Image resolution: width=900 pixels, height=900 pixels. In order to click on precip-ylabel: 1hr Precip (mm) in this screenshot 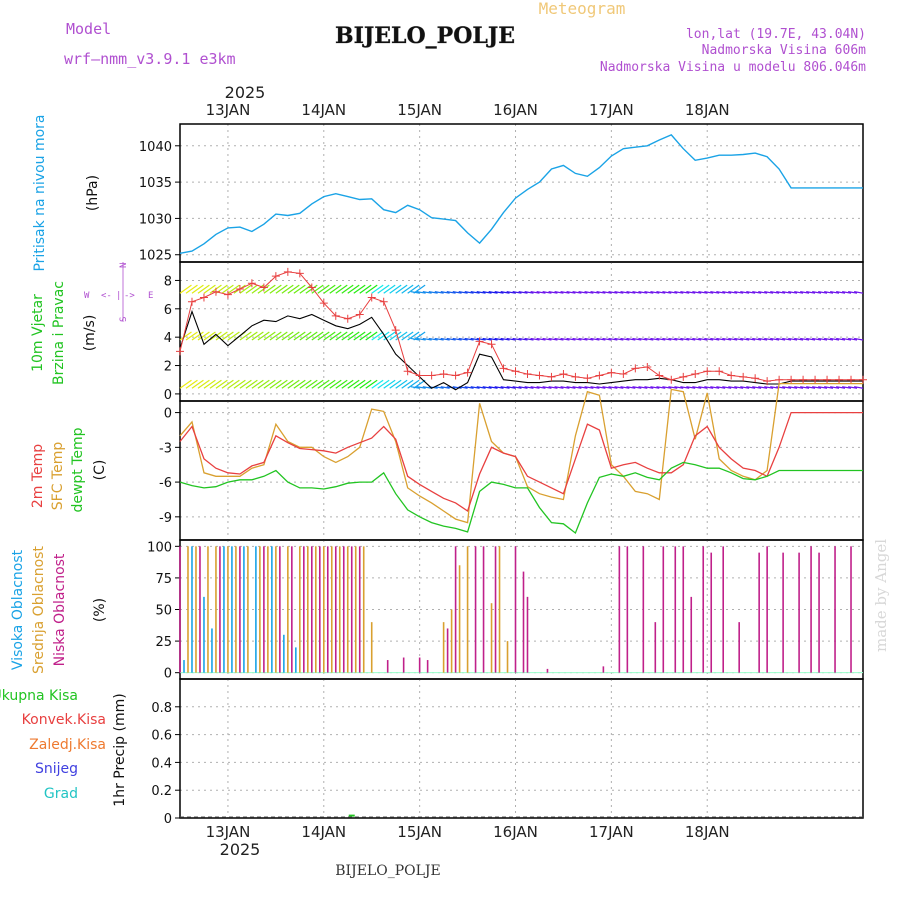, I will do `click(120, 749)`.